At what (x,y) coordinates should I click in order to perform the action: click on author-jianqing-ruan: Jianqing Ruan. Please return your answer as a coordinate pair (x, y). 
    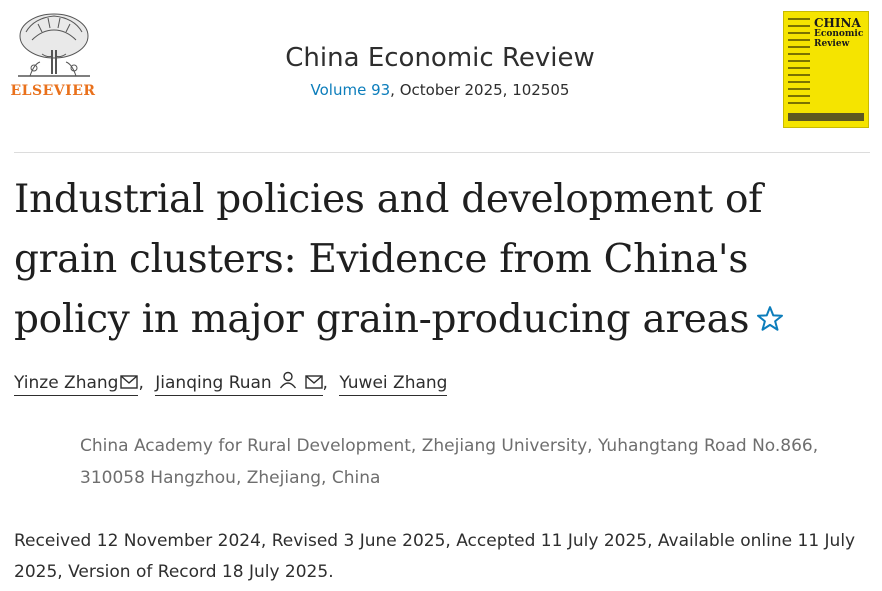
    Looking at the image, I should click on (239, 383).